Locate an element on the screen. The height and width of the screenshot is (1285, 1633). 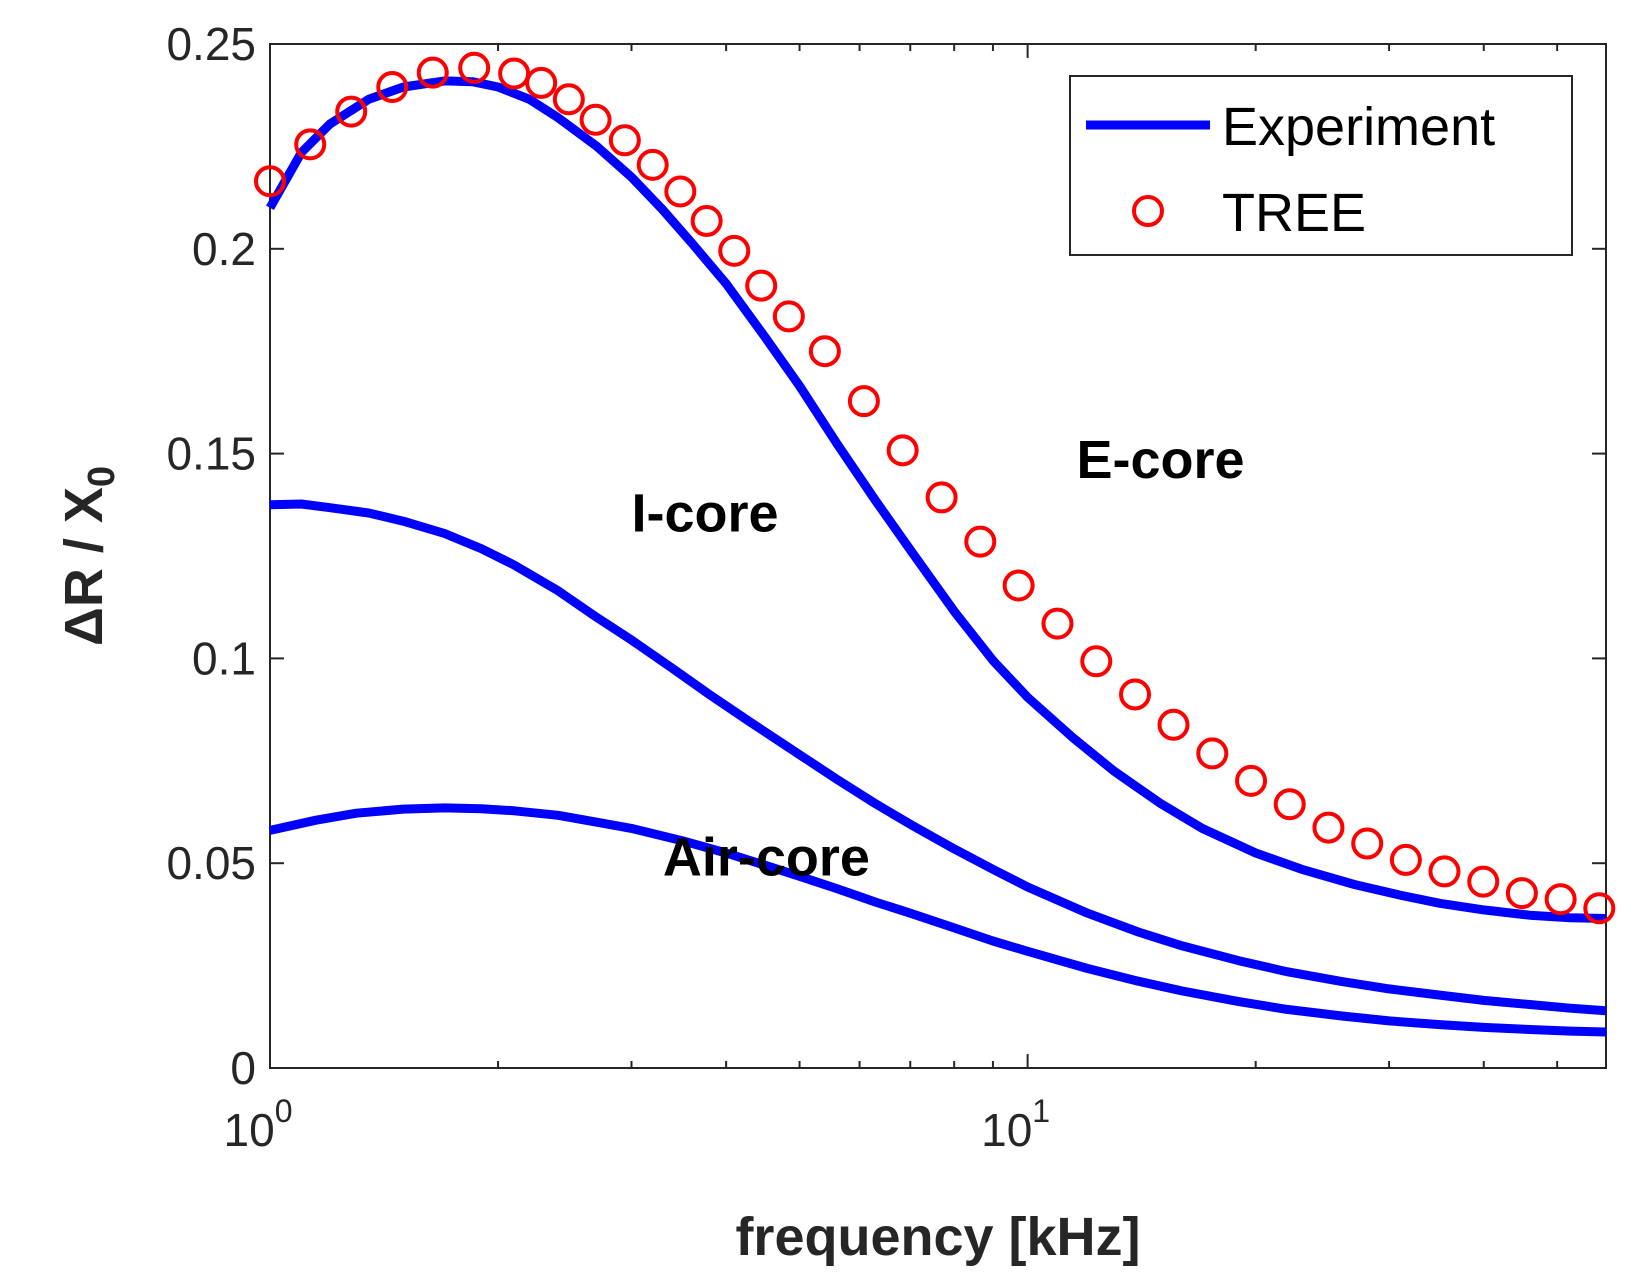
y-tick-label: 0.05 is located at coordinates (211, 863).